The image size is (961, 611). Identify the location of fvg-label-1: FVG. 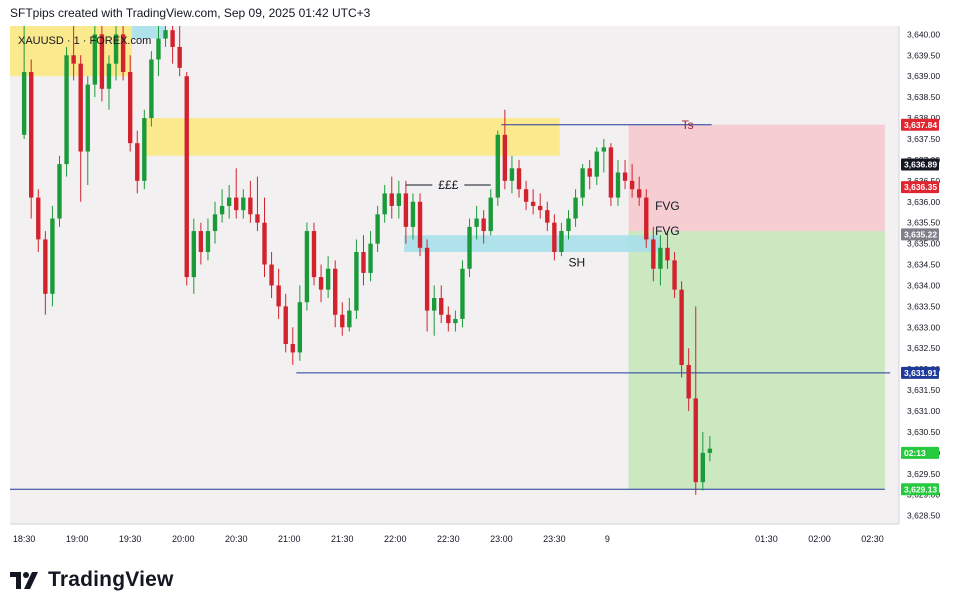
(667, 206).